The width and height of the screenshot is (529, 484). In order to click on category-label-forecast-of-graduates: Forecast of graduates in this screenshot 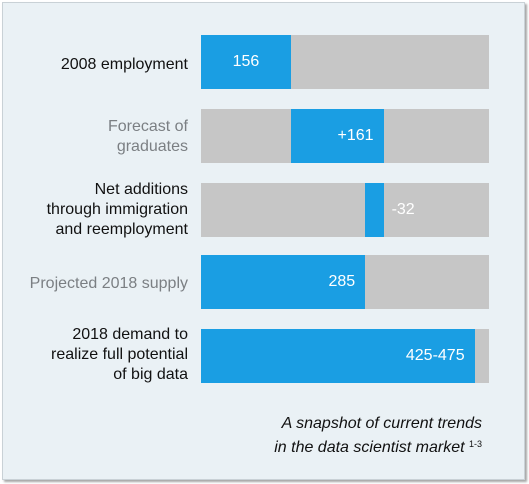, I will do `click(147, 136)`.